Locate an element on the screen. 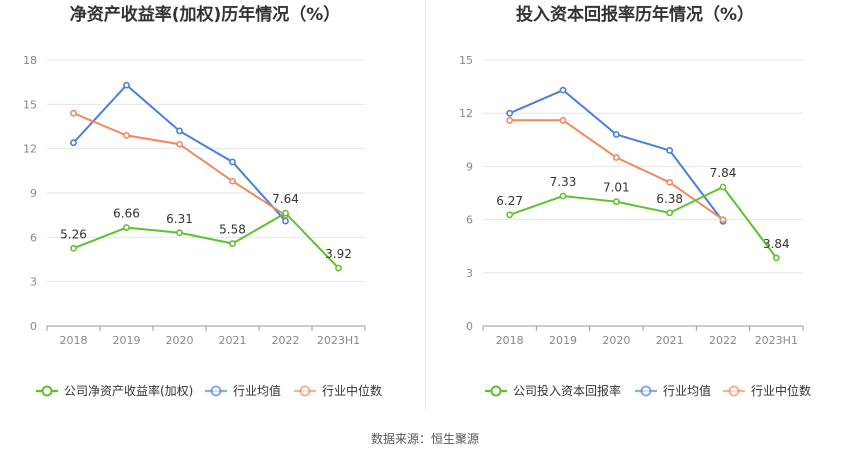 The image size is (850, 459). legend-label: 公司投入资本回报率 is located at coordinates (567, 390).